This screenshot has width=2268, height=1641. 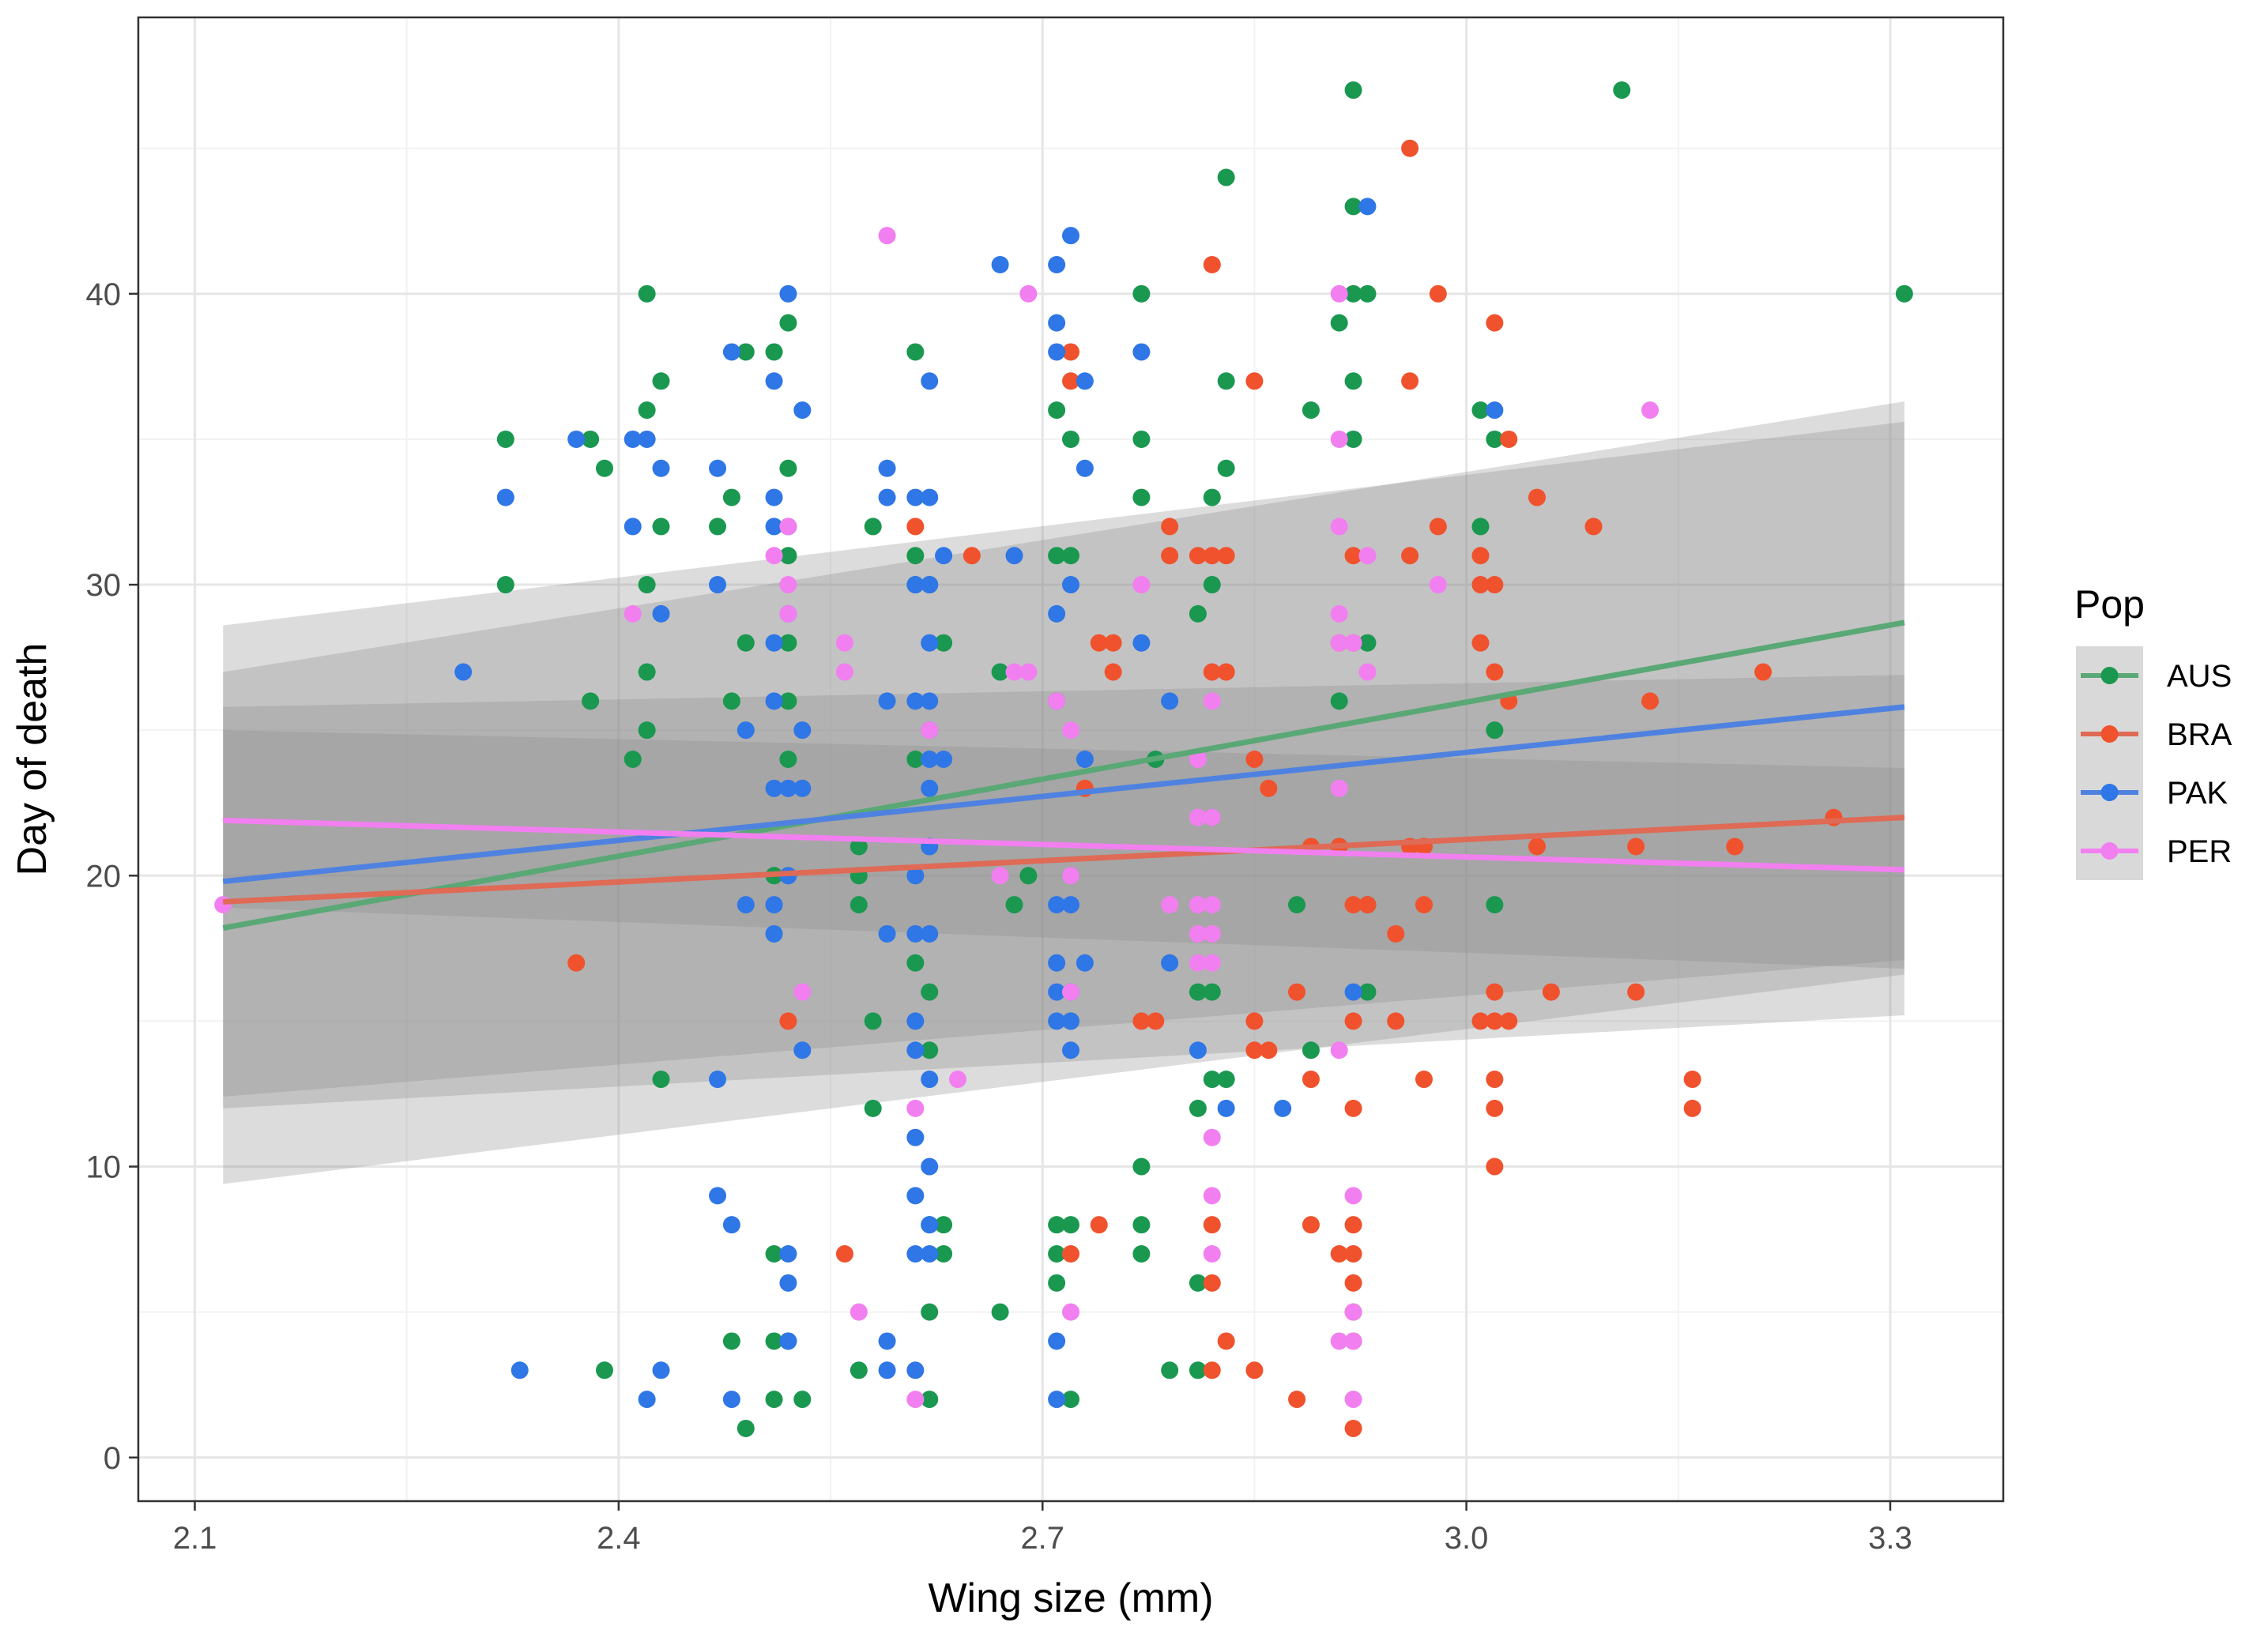 What do you see at coordinates (2109, 792) in the screenshot?
I see `legend-point-pak` at bounding box center [2109, 792].